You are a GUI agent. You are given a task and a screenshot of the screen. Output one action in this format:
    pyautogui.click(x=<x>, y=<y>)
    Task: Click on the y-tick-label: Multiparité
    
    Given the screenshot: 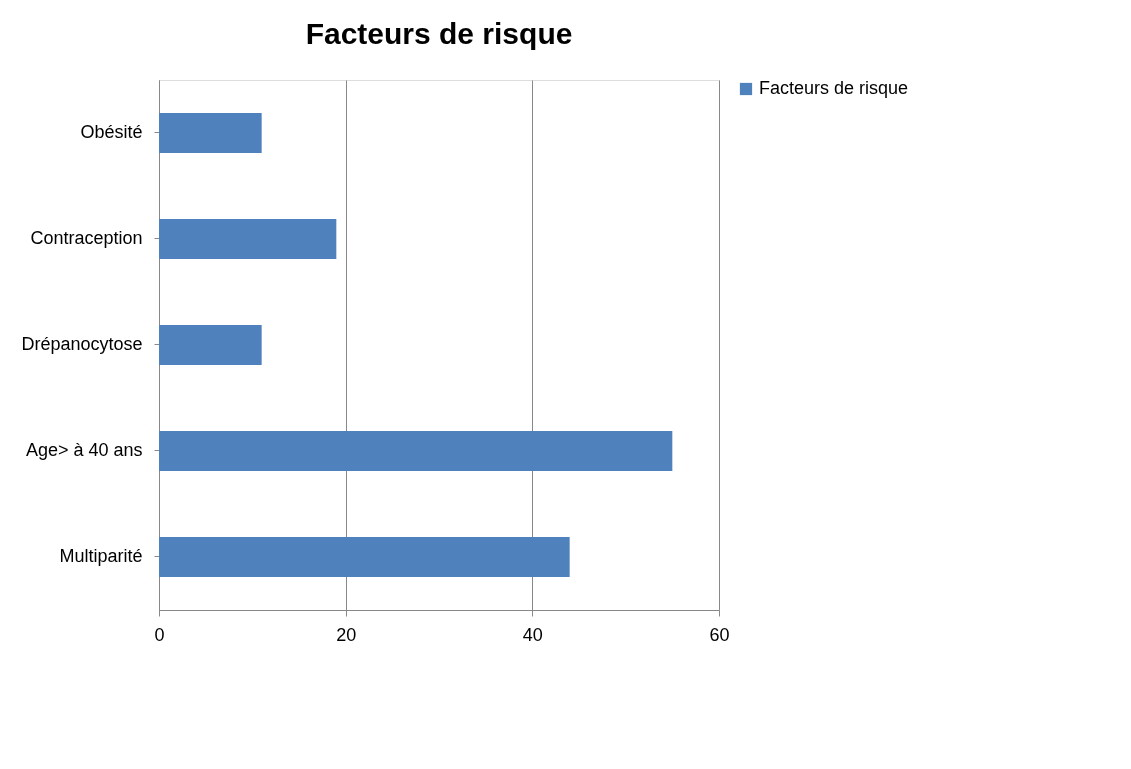 What is the action you would take?
    pyautogui.click(x=101, y=556)
    